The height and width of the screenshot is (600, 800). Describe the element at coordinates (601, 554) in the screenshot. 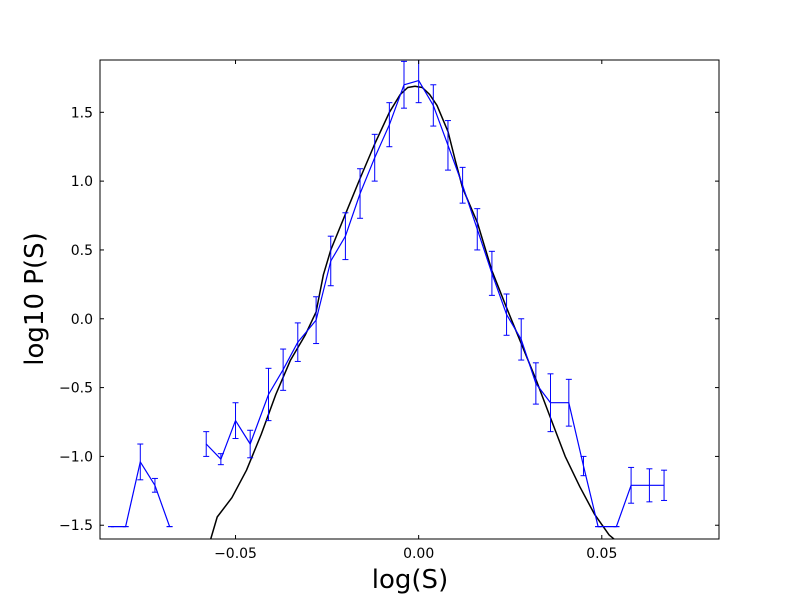

I see `x-tick-label: 0.05` at that location.